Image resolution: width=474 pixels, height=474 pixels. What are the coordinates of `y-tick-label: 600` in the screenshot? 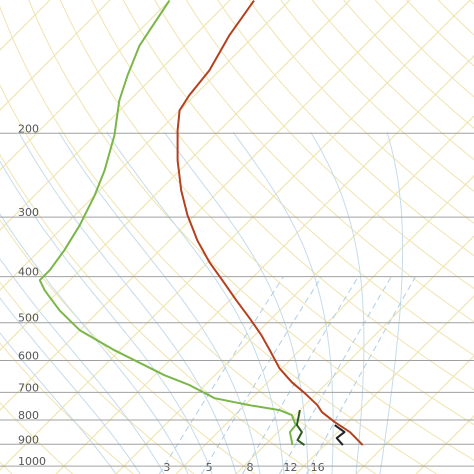 It's located at (28, 355).